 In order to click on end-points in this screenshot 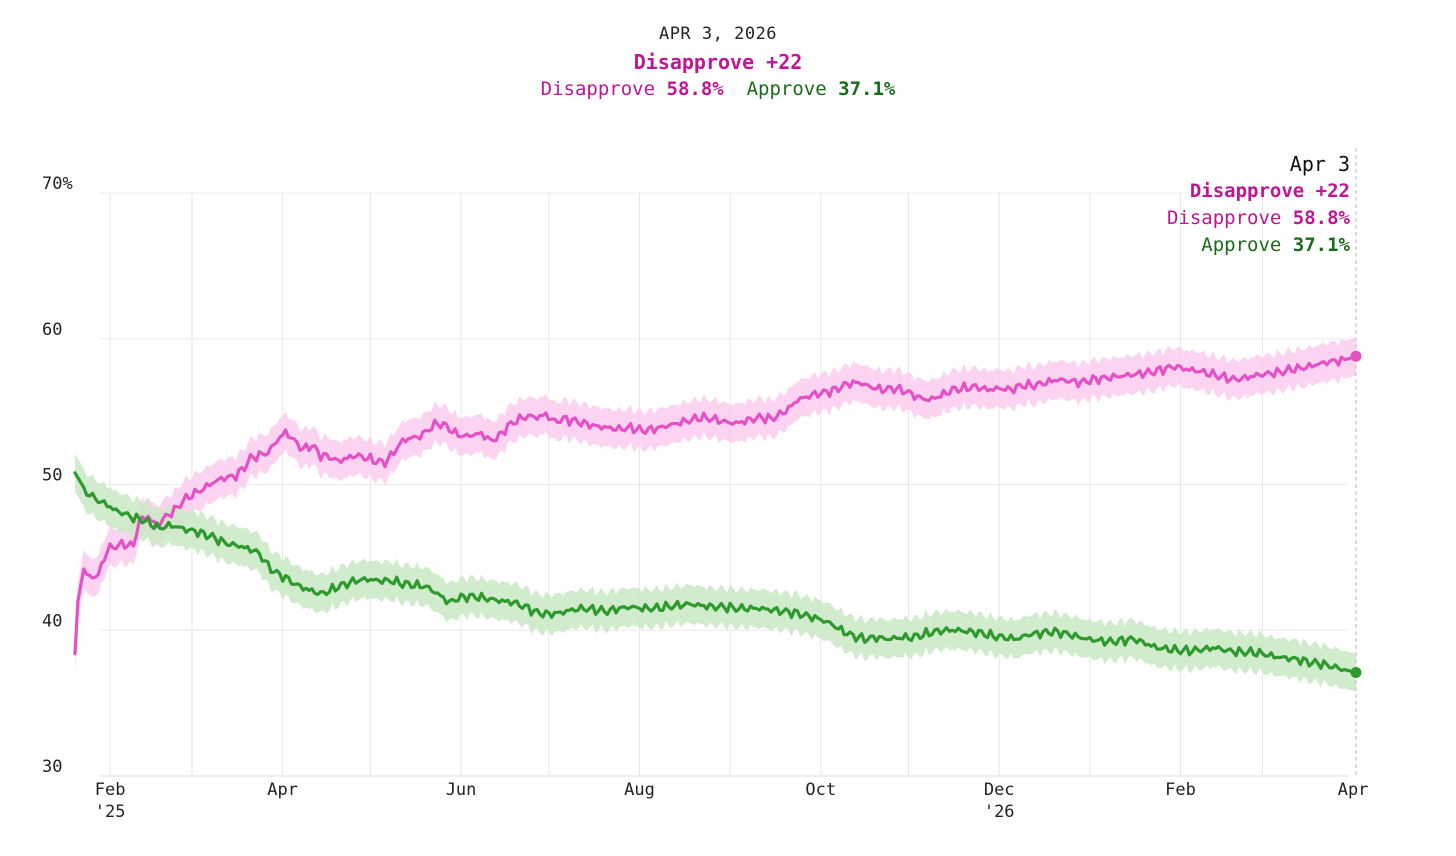, I will do `click(1356, 514)`.